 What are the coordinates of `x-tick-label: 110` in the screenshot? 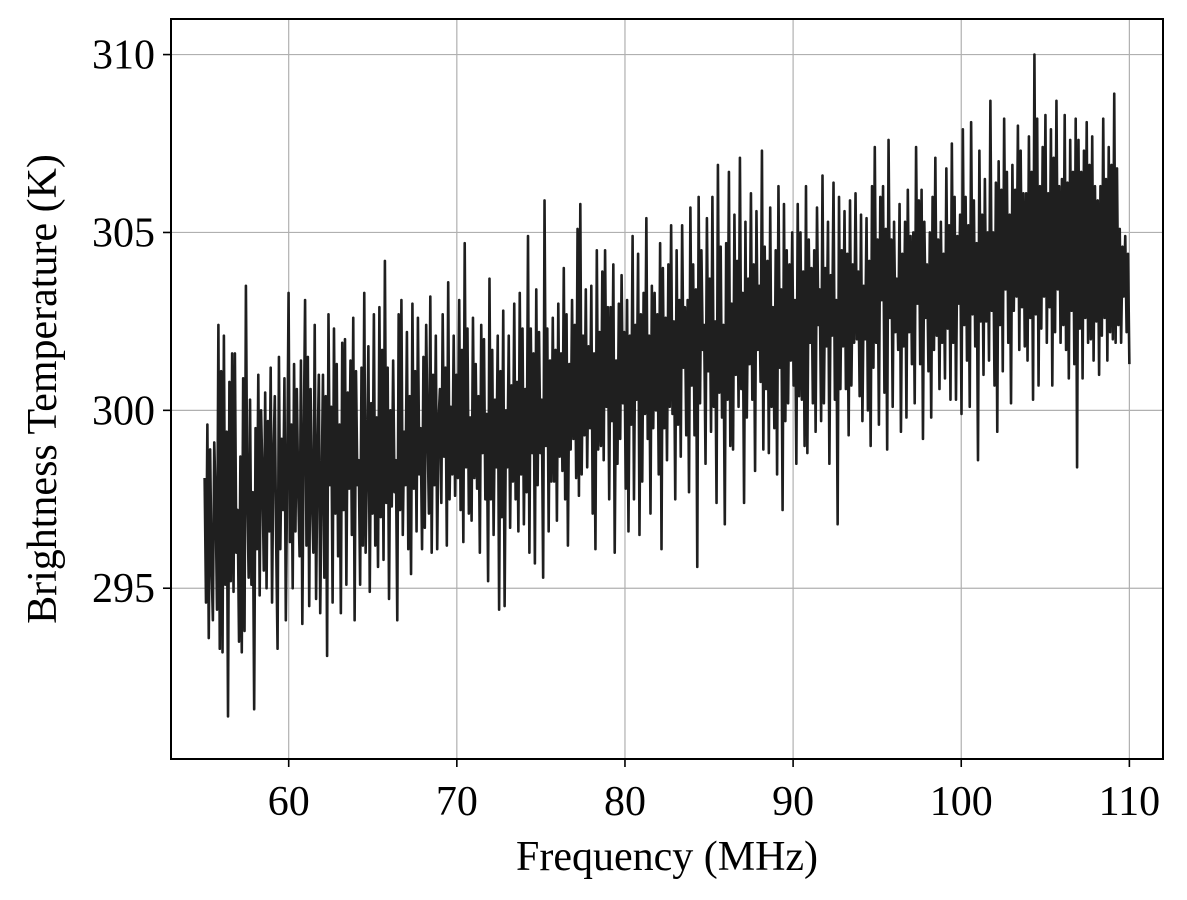 It's located at (1129, 802).